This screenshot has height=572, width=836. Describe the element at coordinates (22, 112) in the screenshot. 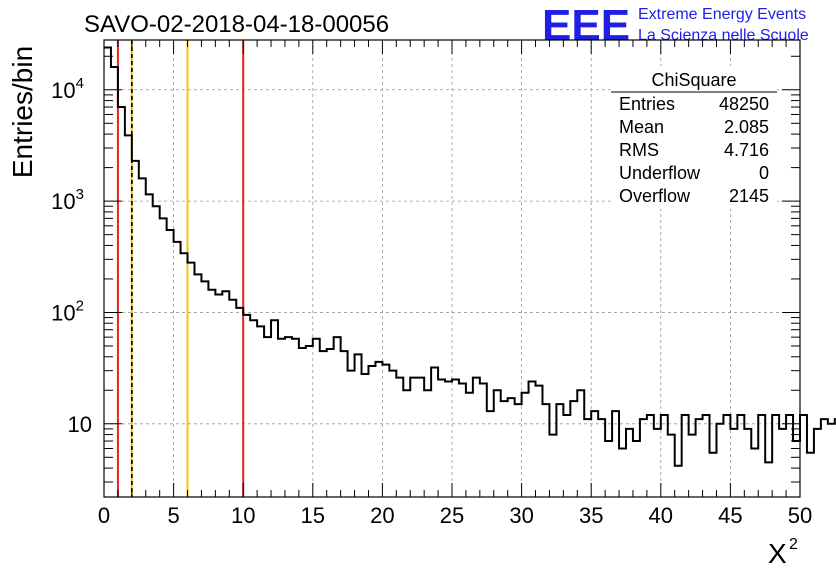

I see `y-axis-title: Entries/bin` at that location.